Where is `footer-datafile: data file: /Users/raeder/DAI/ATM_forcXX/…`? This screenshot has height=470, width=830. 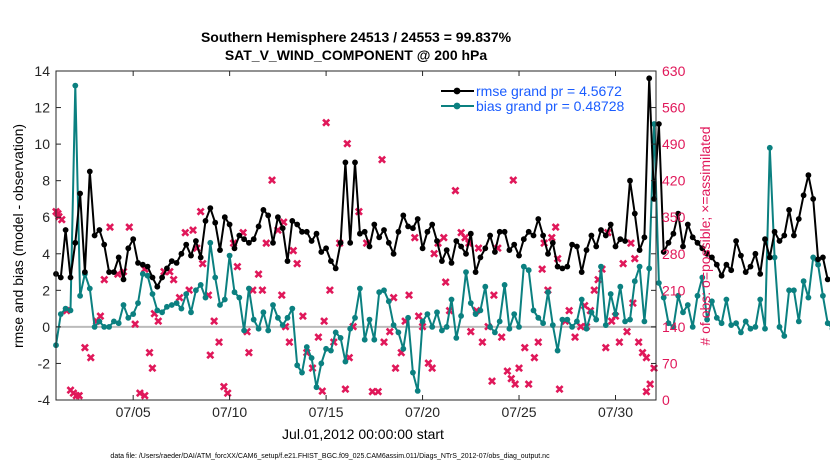
footer-datafile: data file: /Users/raeder/DAI/ATM_forcXX/… is located at coordinates (330, 456).